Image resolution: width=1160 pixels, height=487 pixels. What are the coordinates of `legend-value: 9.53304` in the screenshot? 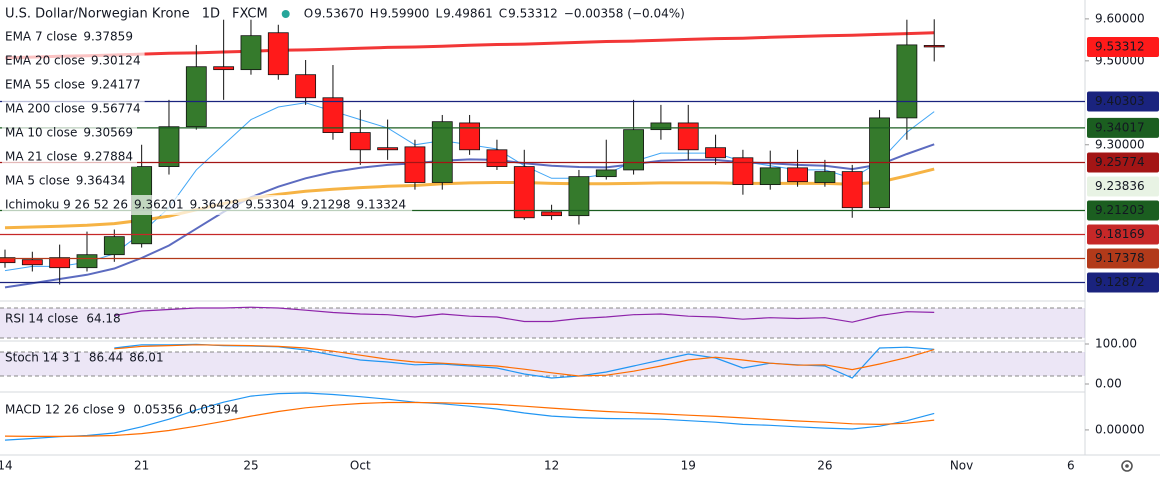 It's located at (270, 205).